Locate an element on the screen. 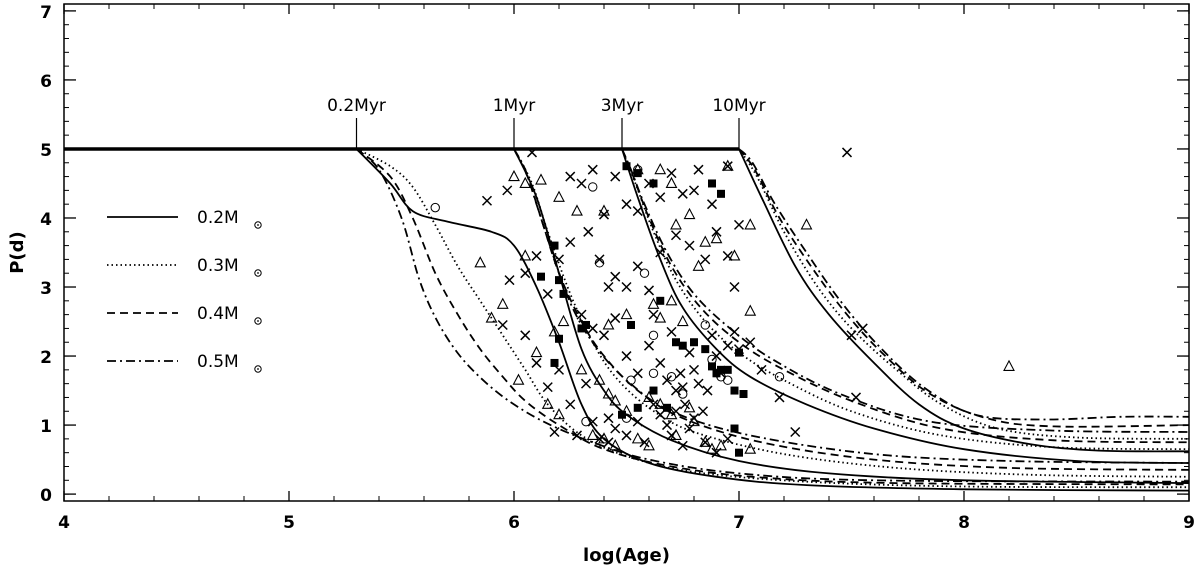 The height and width of the screenshot is (571, 1200). x-tick-label: 7 is located at coordinates (739, 523).